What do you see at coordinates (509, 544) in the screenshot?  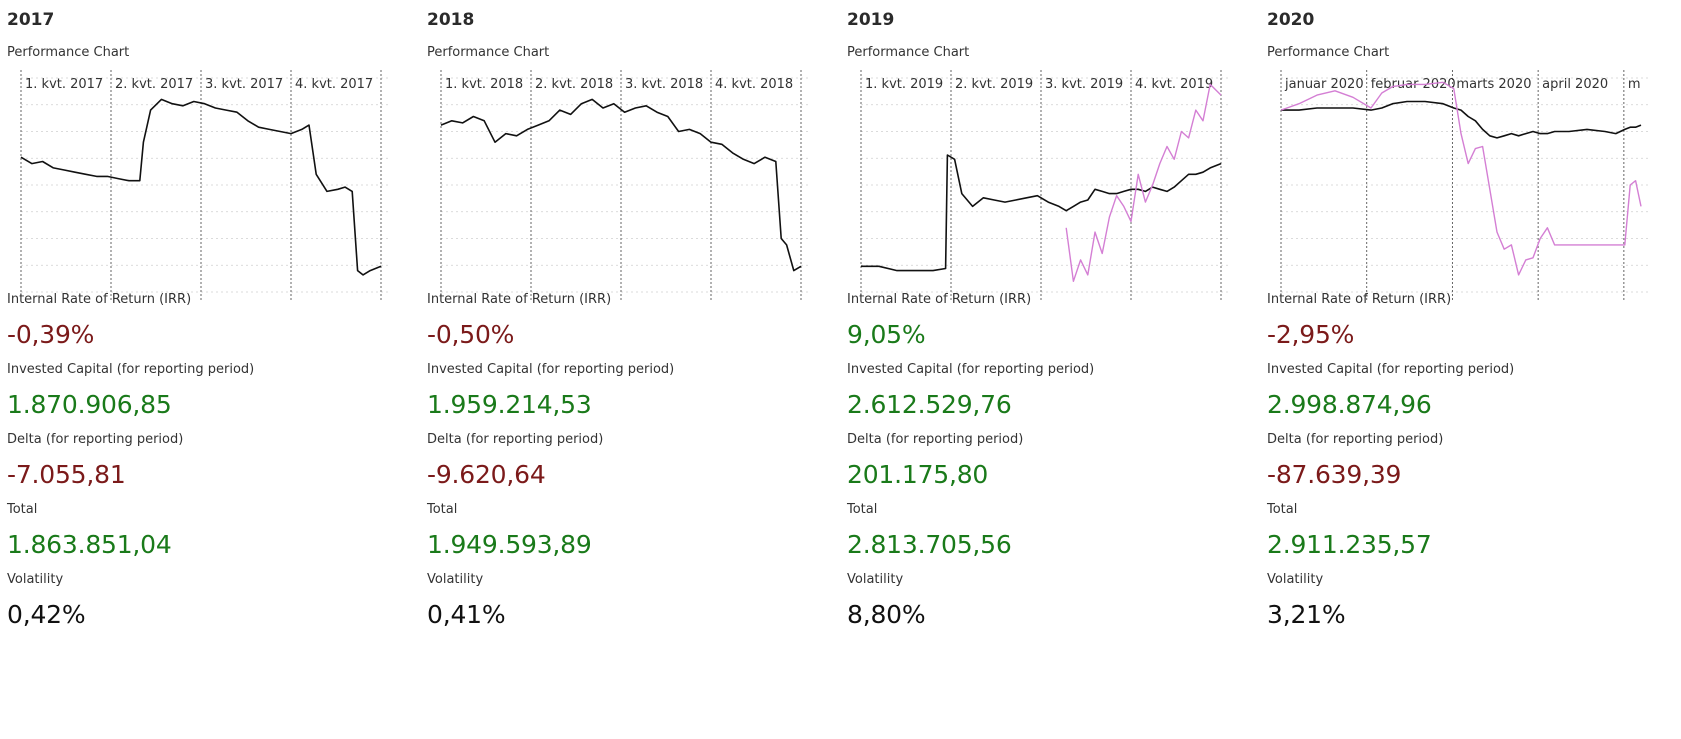 I see `total-value: 1.949.593,89` at bounding box center [509, 544].